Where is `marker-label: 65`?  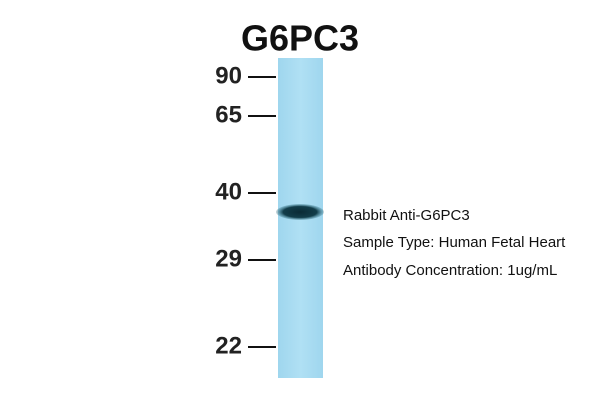 marker-label: 65 is located at coordinates (228, 114).